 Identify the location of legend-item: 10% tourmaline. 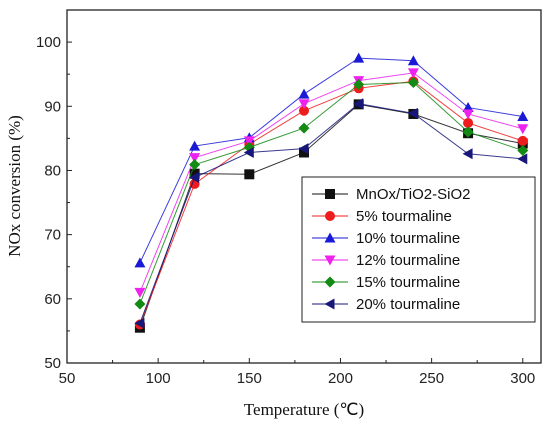
(386, 238).